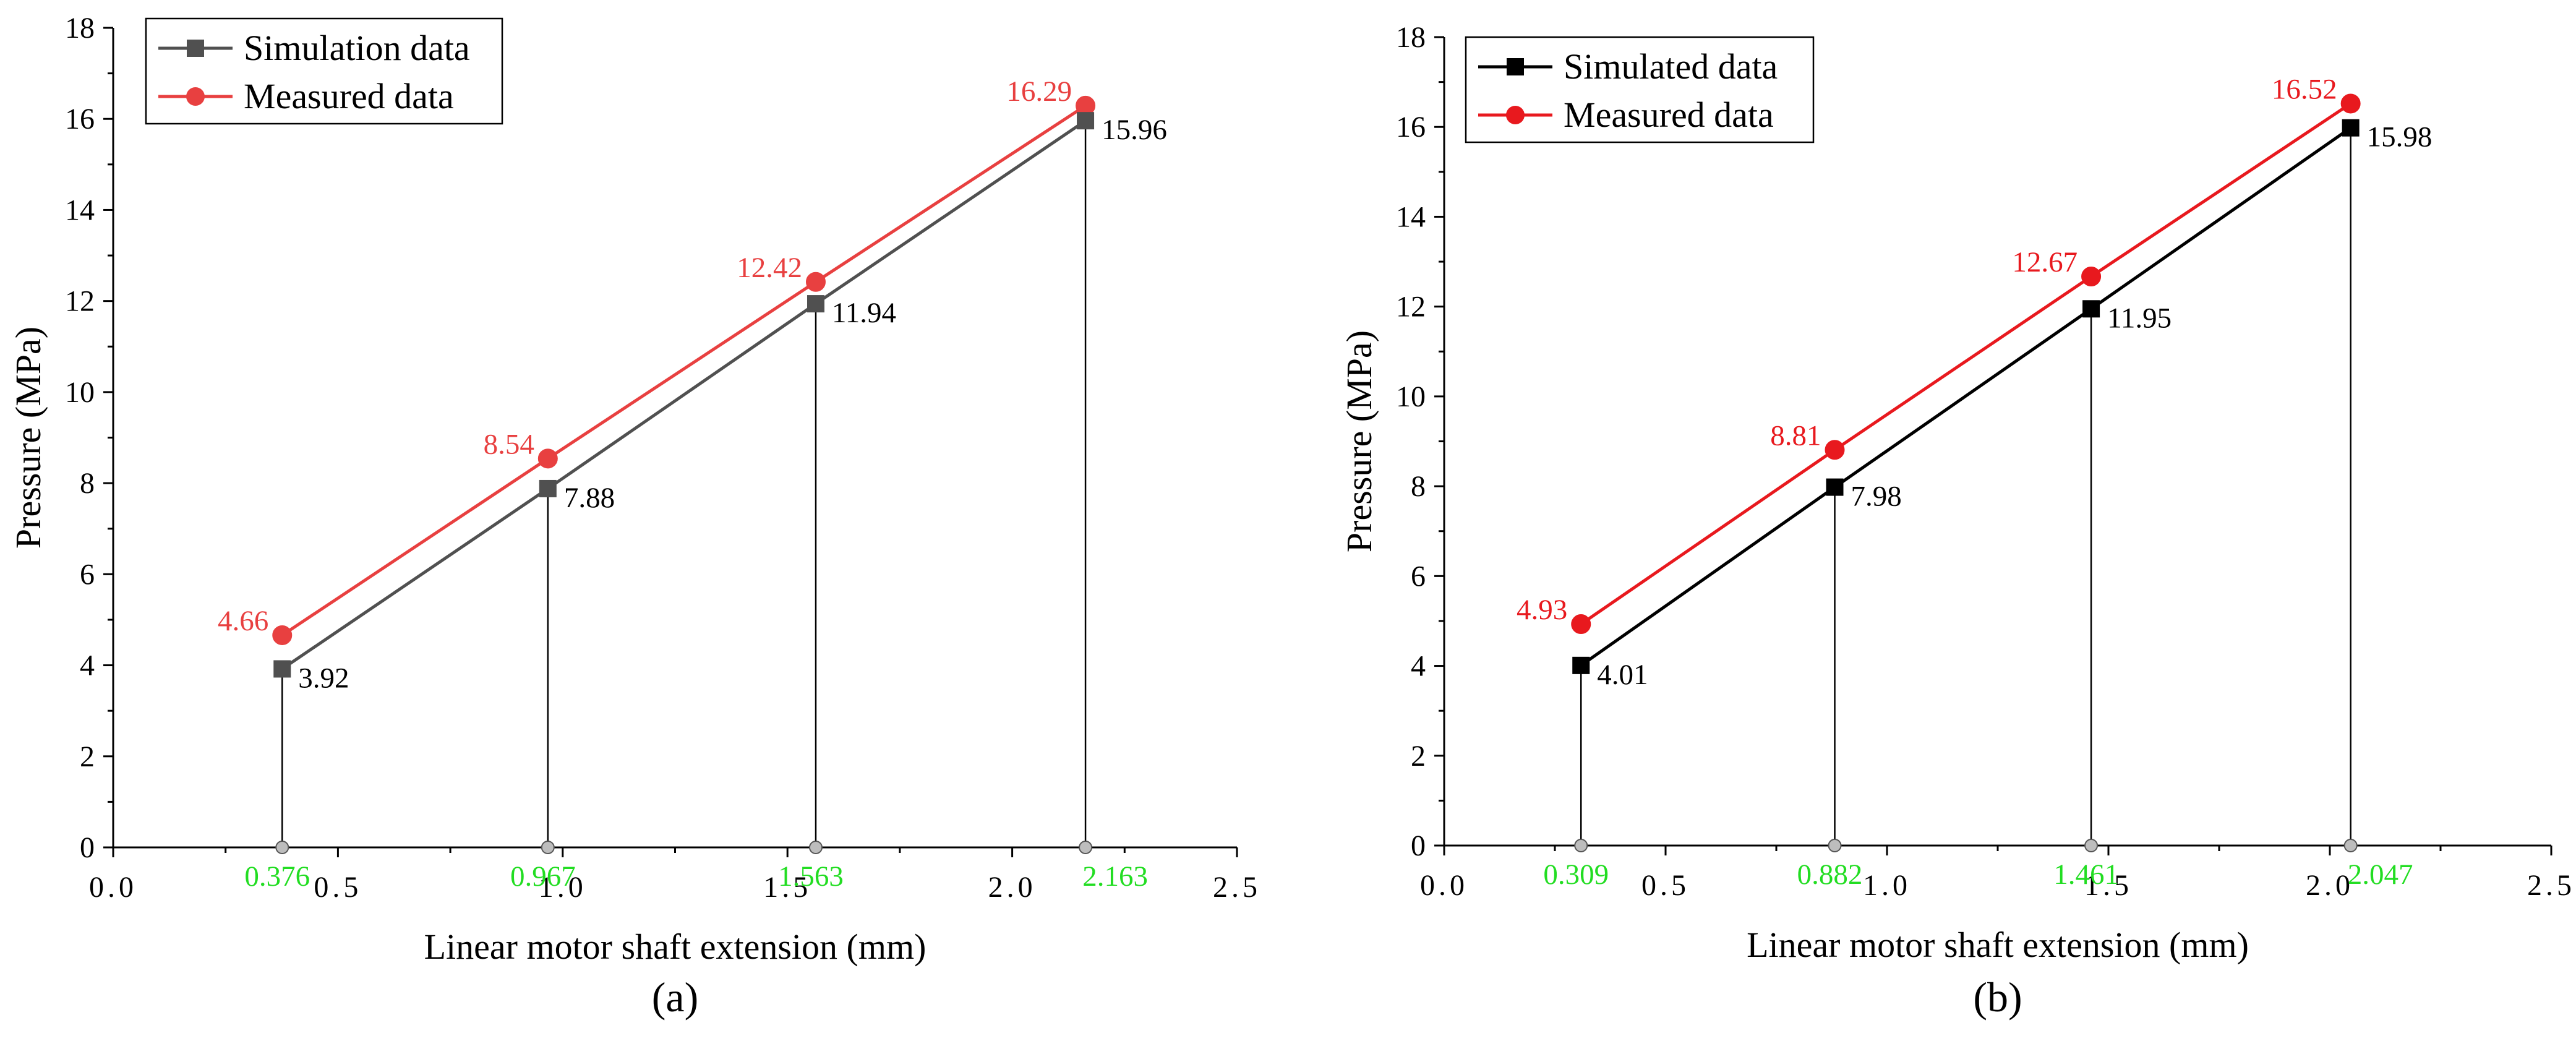 The height and width of the screenshot is (1041, 2576). What do you see at coordinates (324, 678) in the screenshot?
I see `simulated-data-label: 3.92` at bounding box center [324, 678].